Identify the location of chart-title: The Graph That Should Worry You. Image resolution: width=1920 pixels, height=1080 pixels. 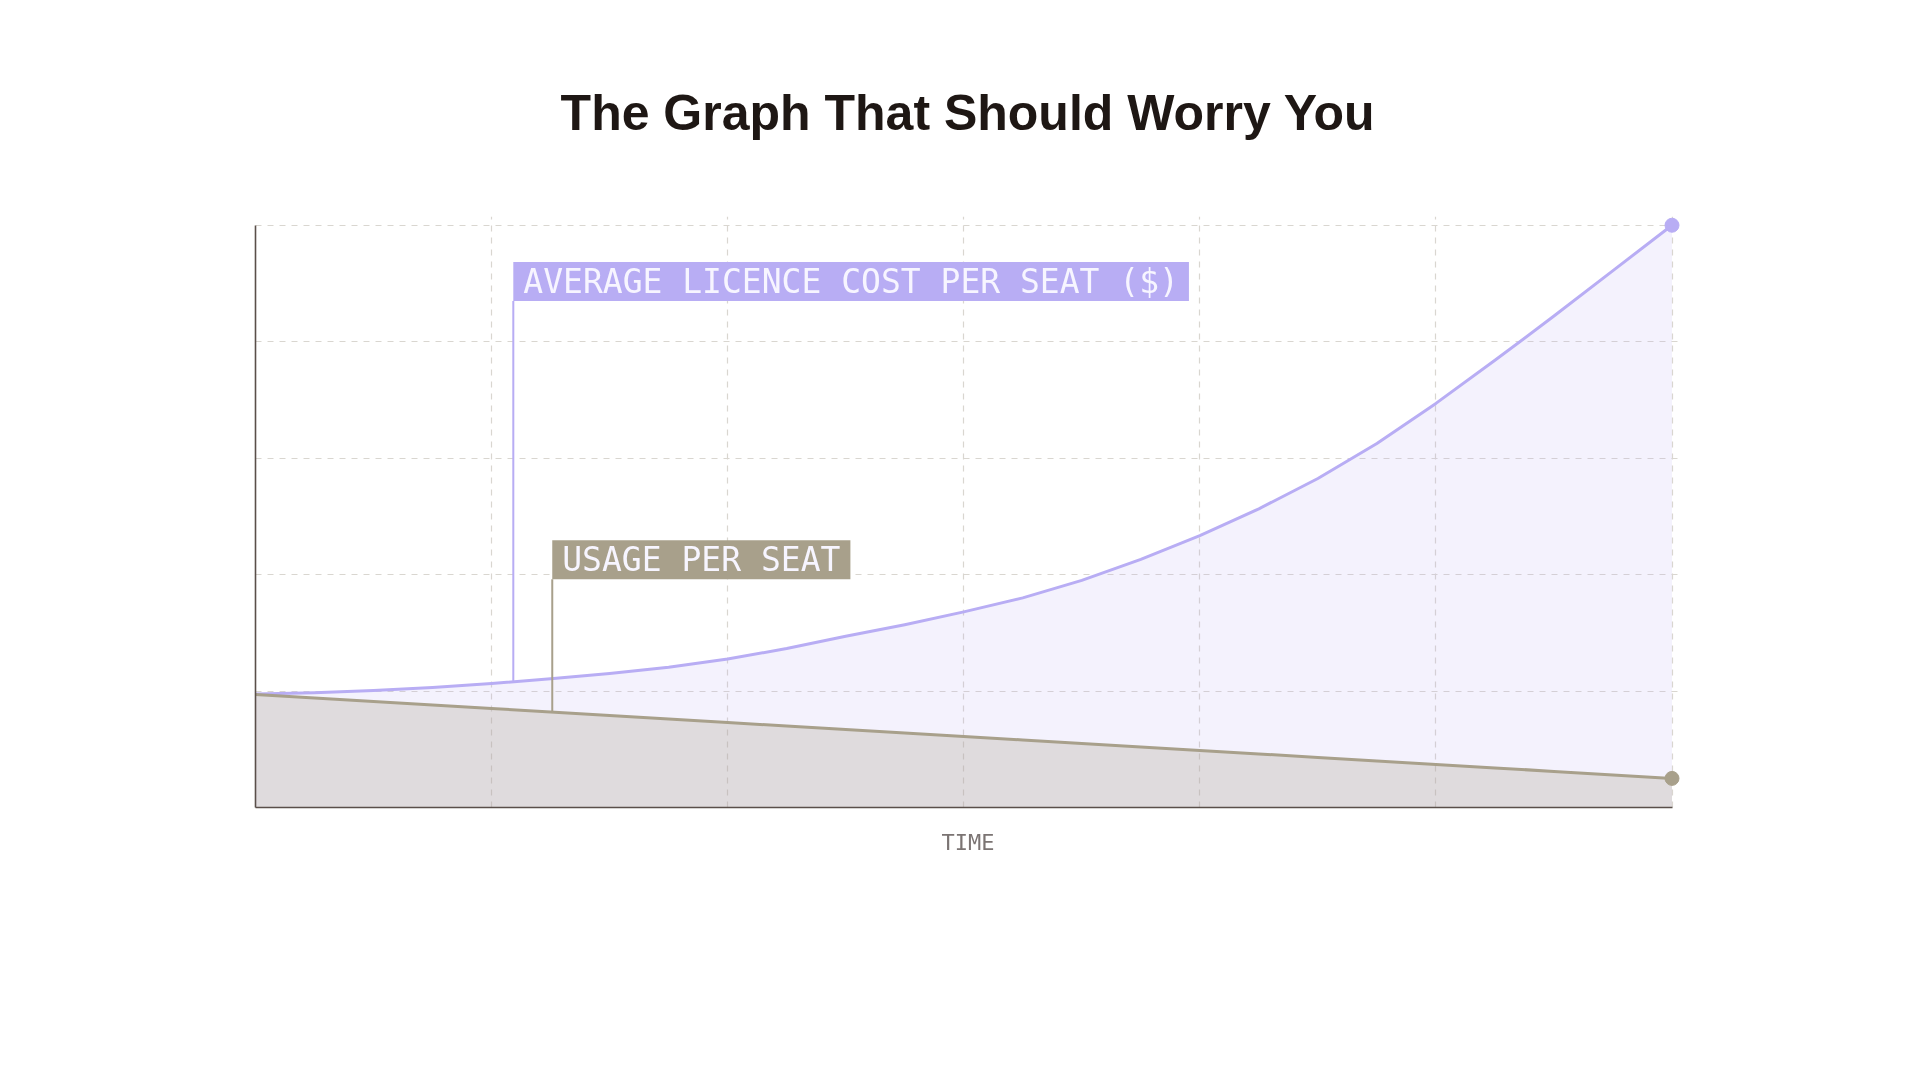
(967, 112).